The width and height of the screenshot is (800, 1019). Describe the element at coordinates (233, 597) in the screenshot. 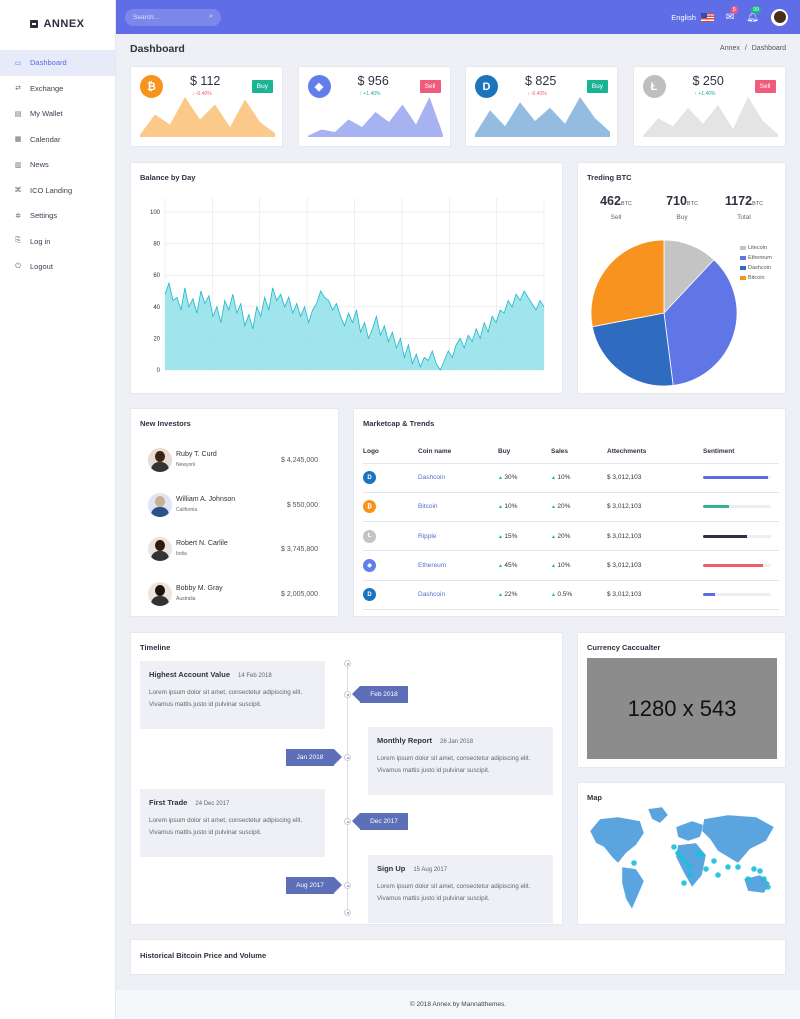

I see `investor-row: Bobby M. Gray Australia $ 2,005,000` at that location.